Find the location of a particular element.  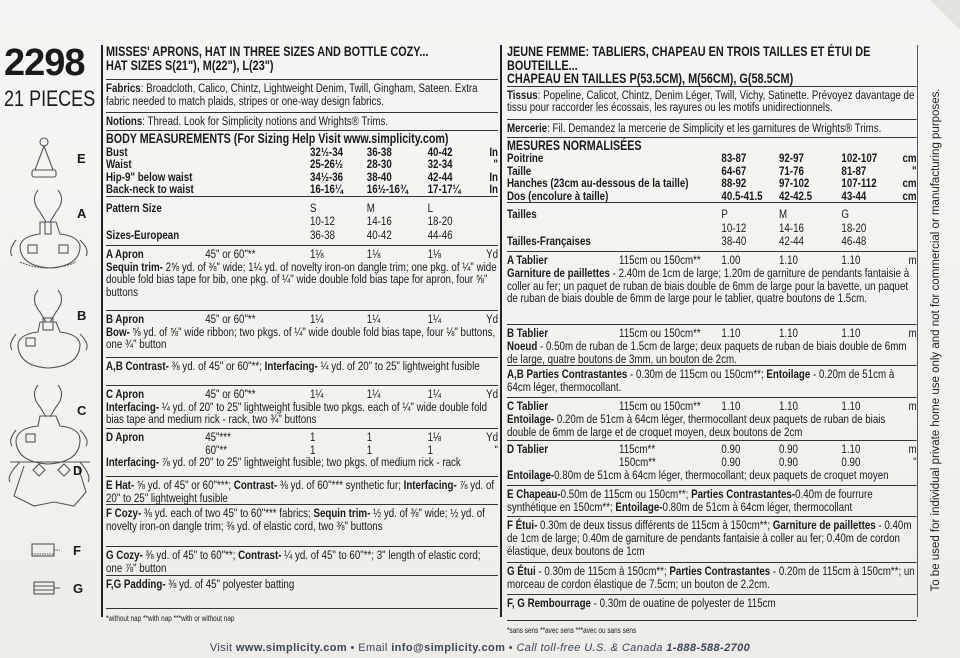

measurement-value: 102-107 is located at coordinates (859, 158).